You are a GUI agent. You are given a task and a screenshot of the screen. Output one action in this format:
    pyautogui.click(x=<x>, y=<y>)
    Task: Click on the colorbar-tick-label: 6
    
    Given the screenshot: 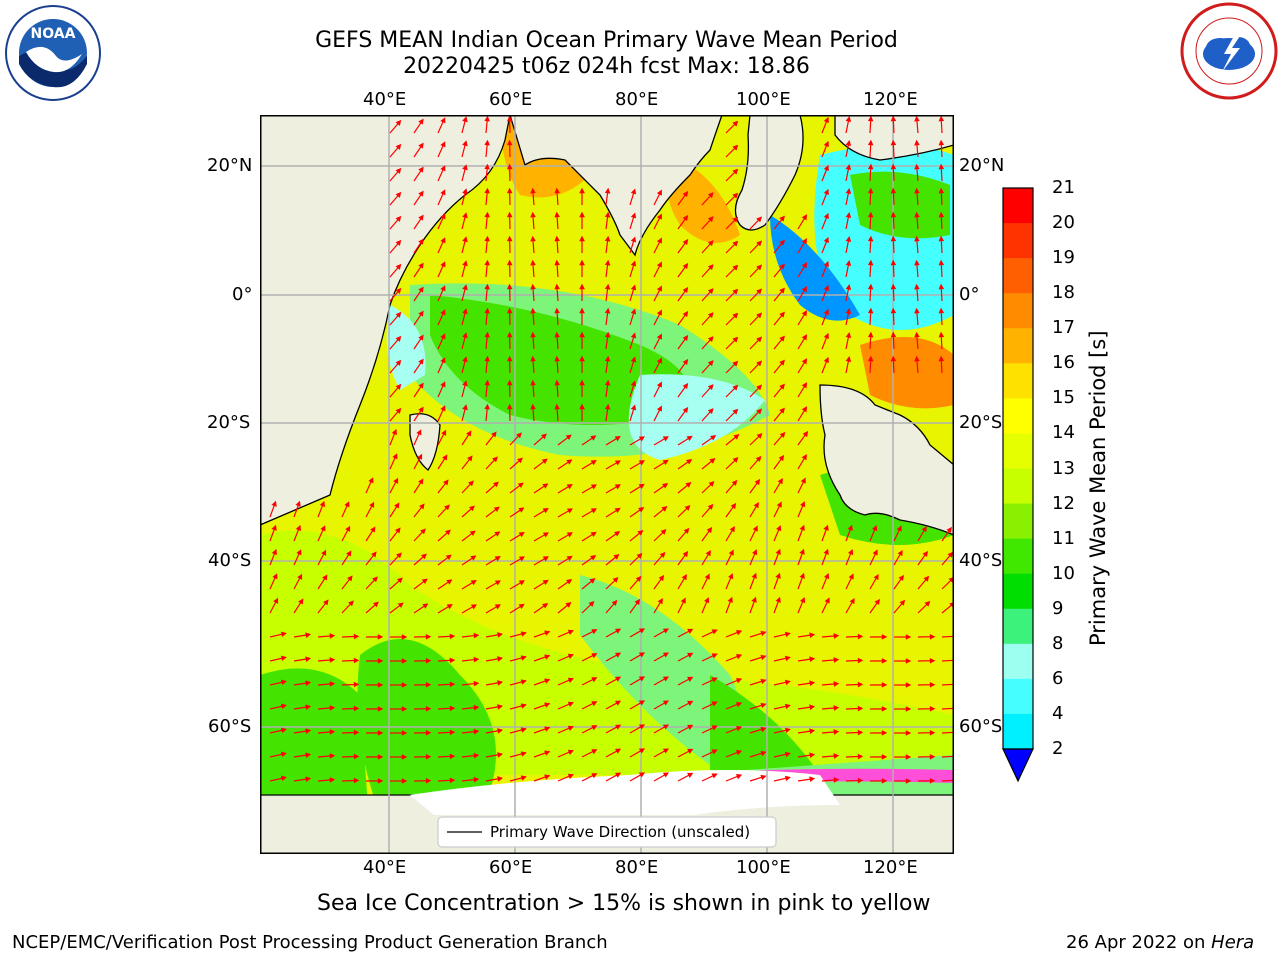 What is the action you would take?
    pyautogui.click(x=1058, y=678)
    